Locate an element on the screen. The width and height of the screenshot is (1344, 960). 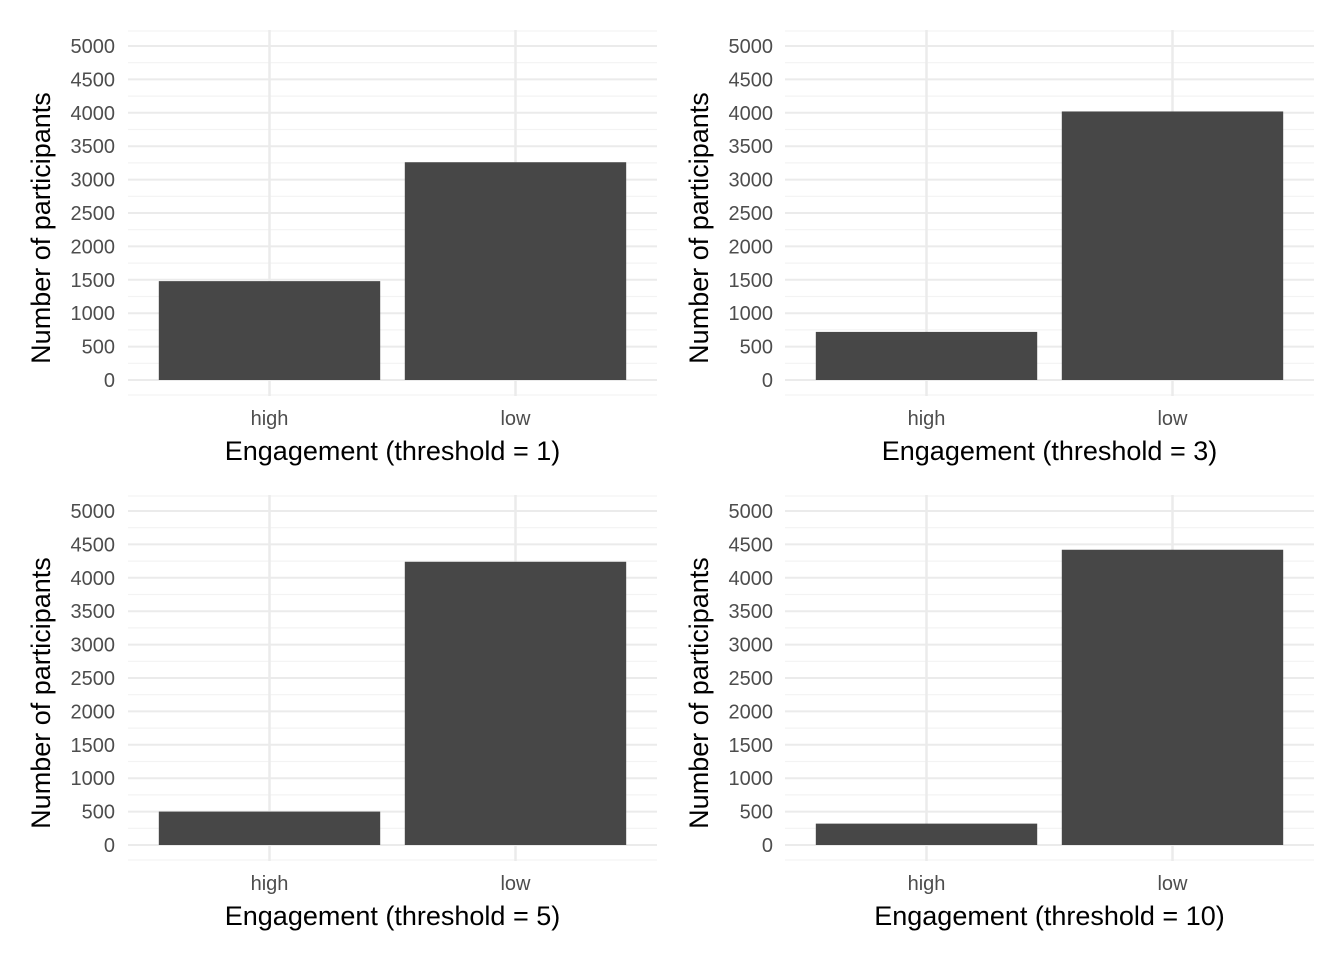
x-axis-title: Engagement (threshold = 5) is located at coordinates (392, 916).